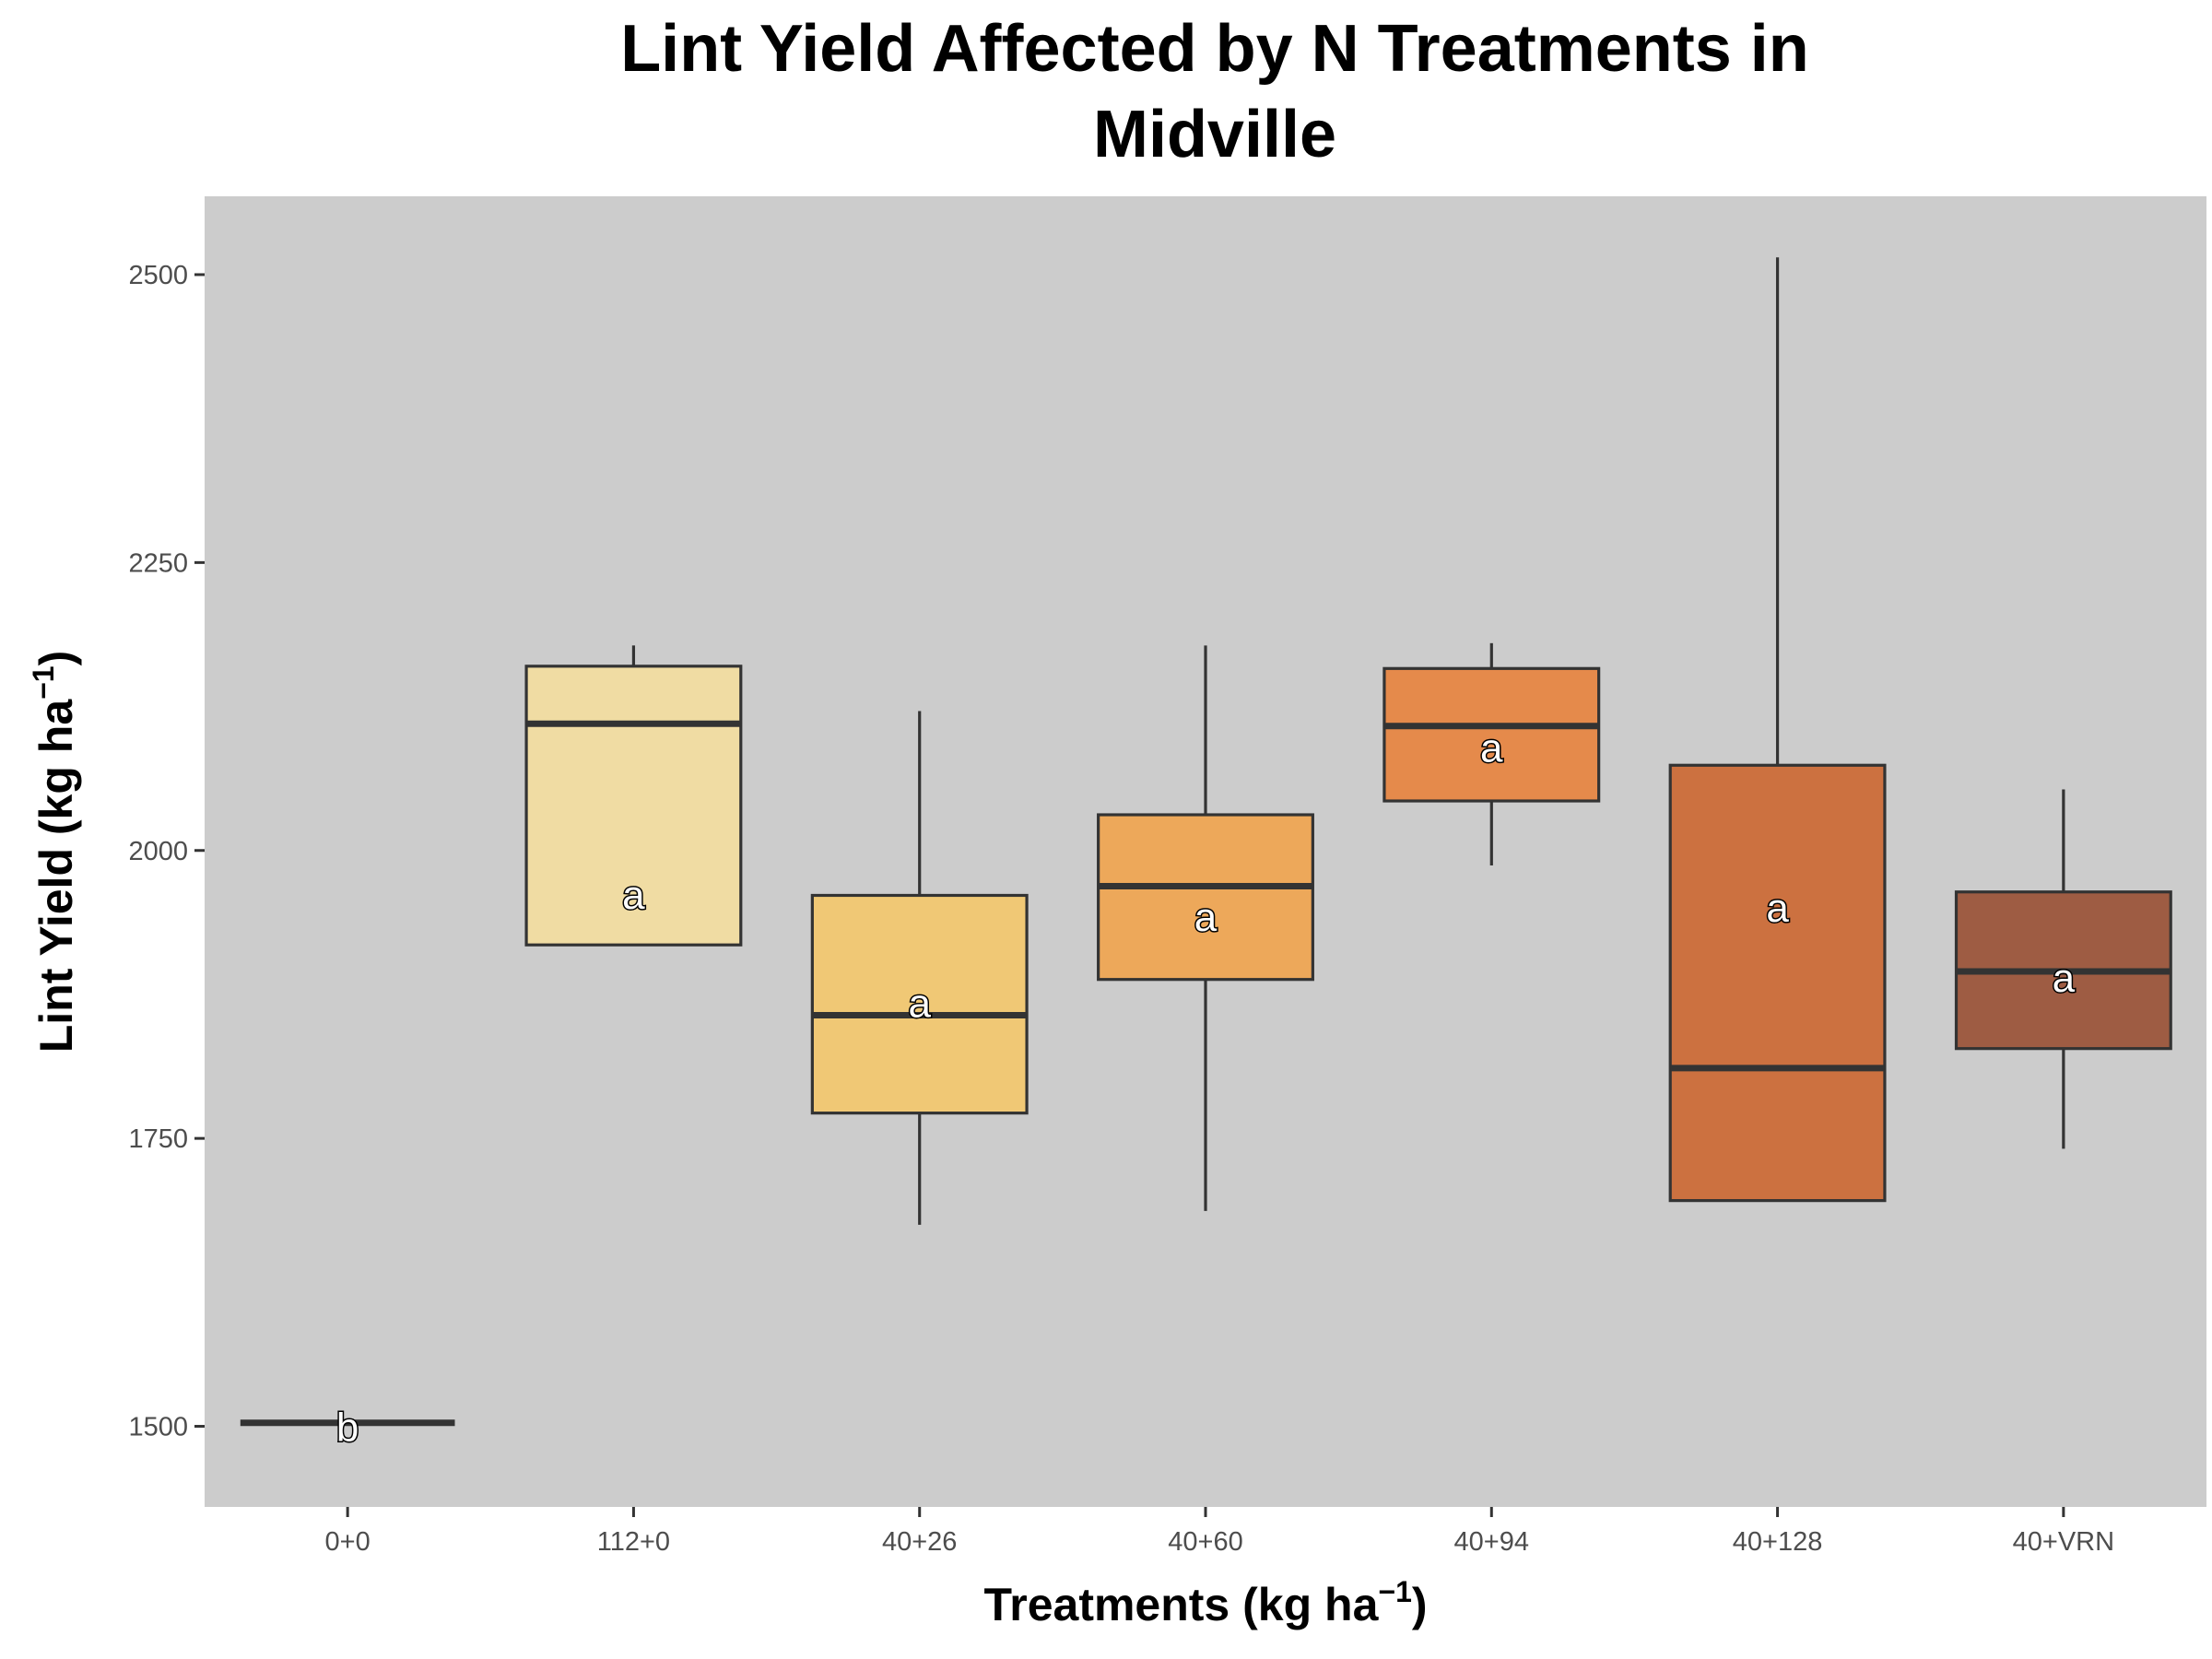 The image size is (2212, 1659). Describe the element at coordinates (56, 876) in the screenshot. I see `y-axis-title-main: Lint Yield (kg ha` at that location.